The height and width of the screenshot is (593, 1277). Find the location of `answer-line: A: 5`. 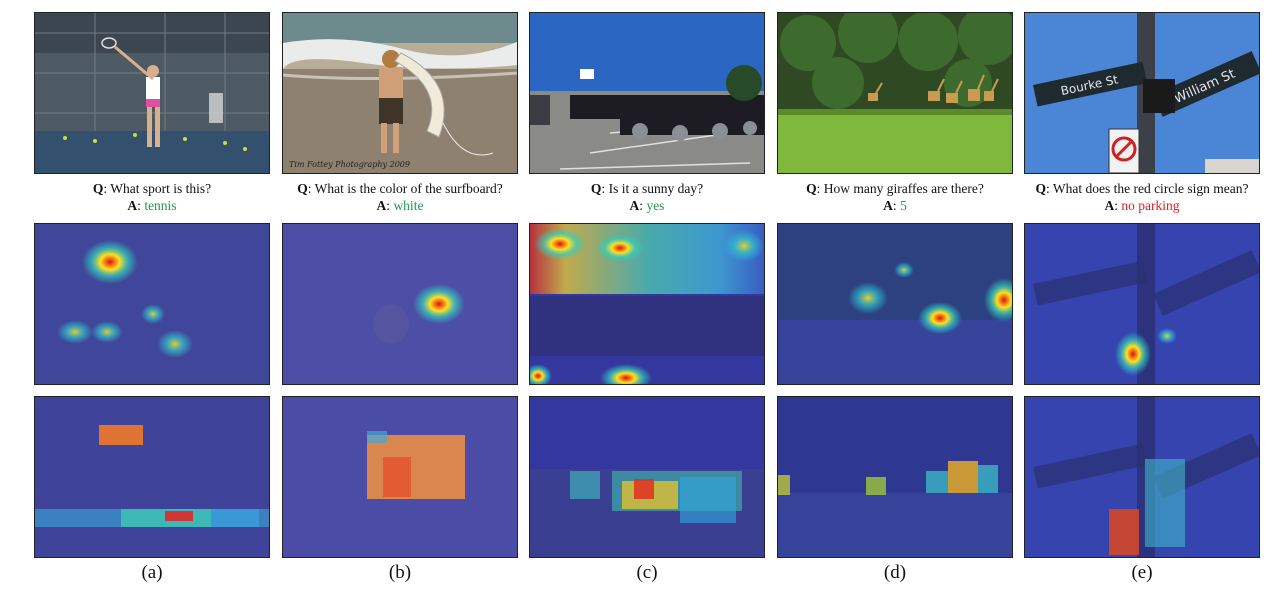

answer-line: A: 5 is located at coordinates (895, 205).